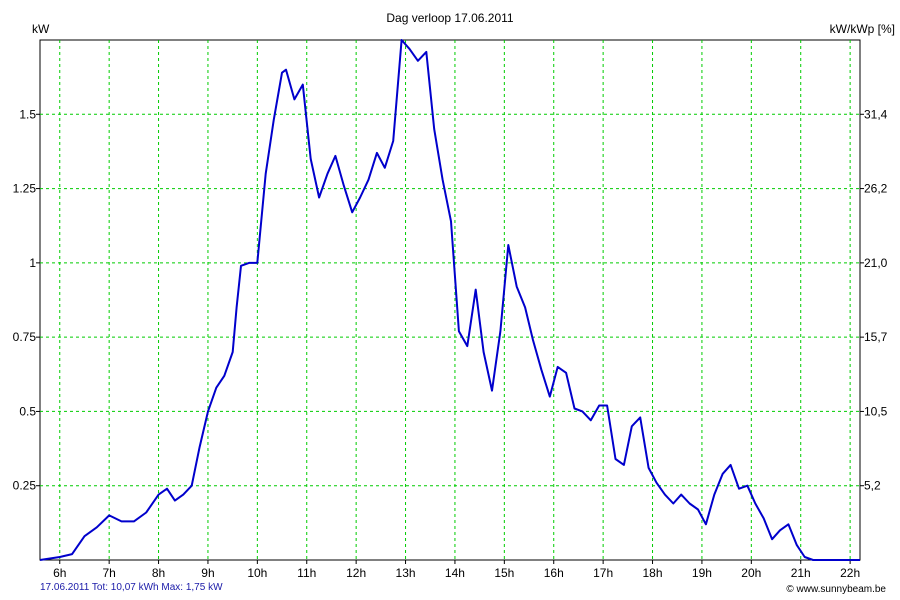 The height and width of the screenshot is (600, 900). What do you see at coordinates (455, 573) in the screenshot?
I see `x-tick-label: 14h` at bounding box center [455, 573].